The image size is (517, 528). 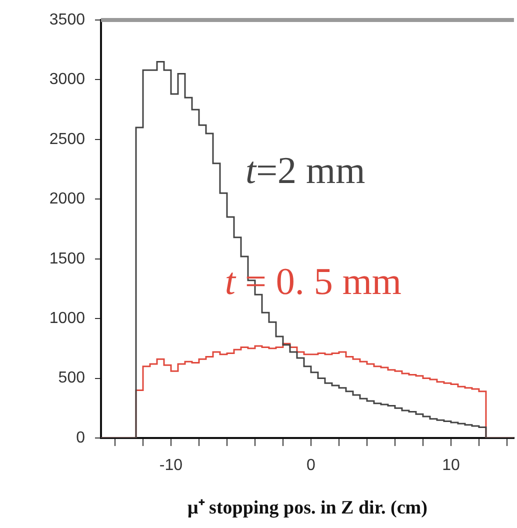 I want to click on x-axis-title: μ⁺ stopping pos. in Z dir. (cm), so click(x=308, y=508).